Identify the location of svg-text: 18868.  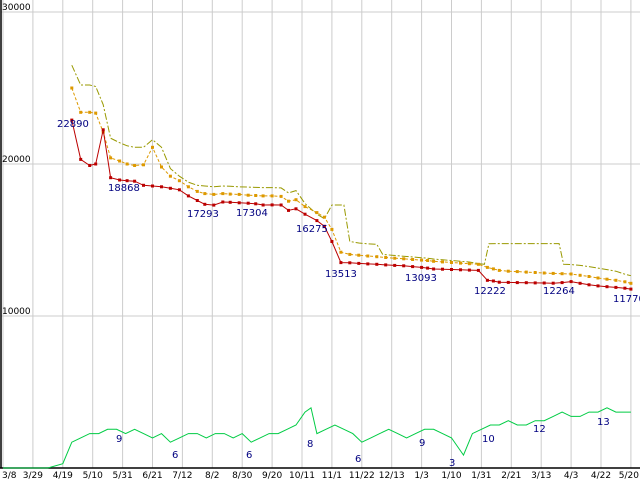
(124, 188).